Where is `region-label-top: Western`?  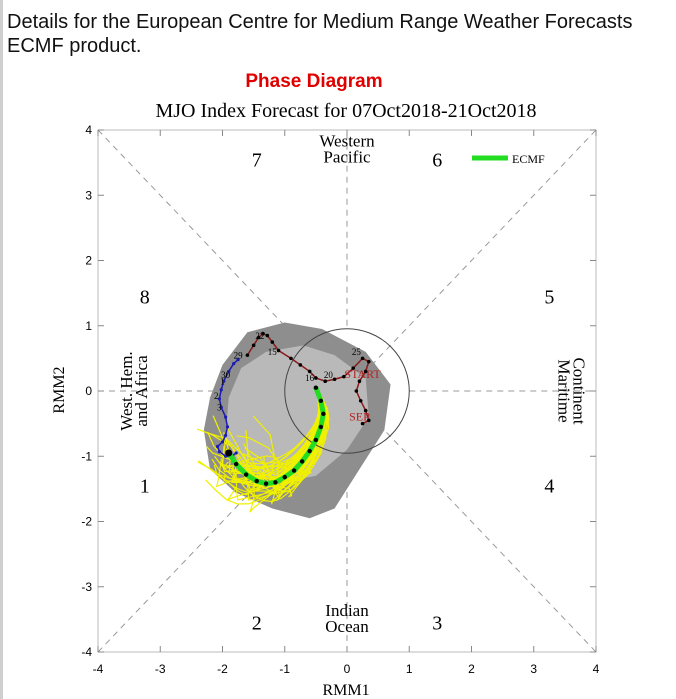
region-label-top: Western is located at coordinates (347, 140).